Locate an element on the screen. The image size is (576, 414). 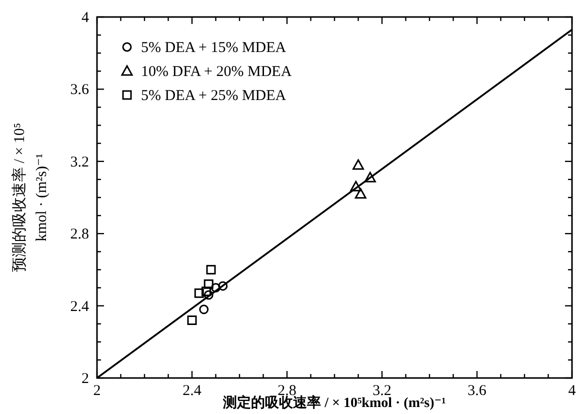
x-tick-label: 2.4 is located at coordinates (192, 391).